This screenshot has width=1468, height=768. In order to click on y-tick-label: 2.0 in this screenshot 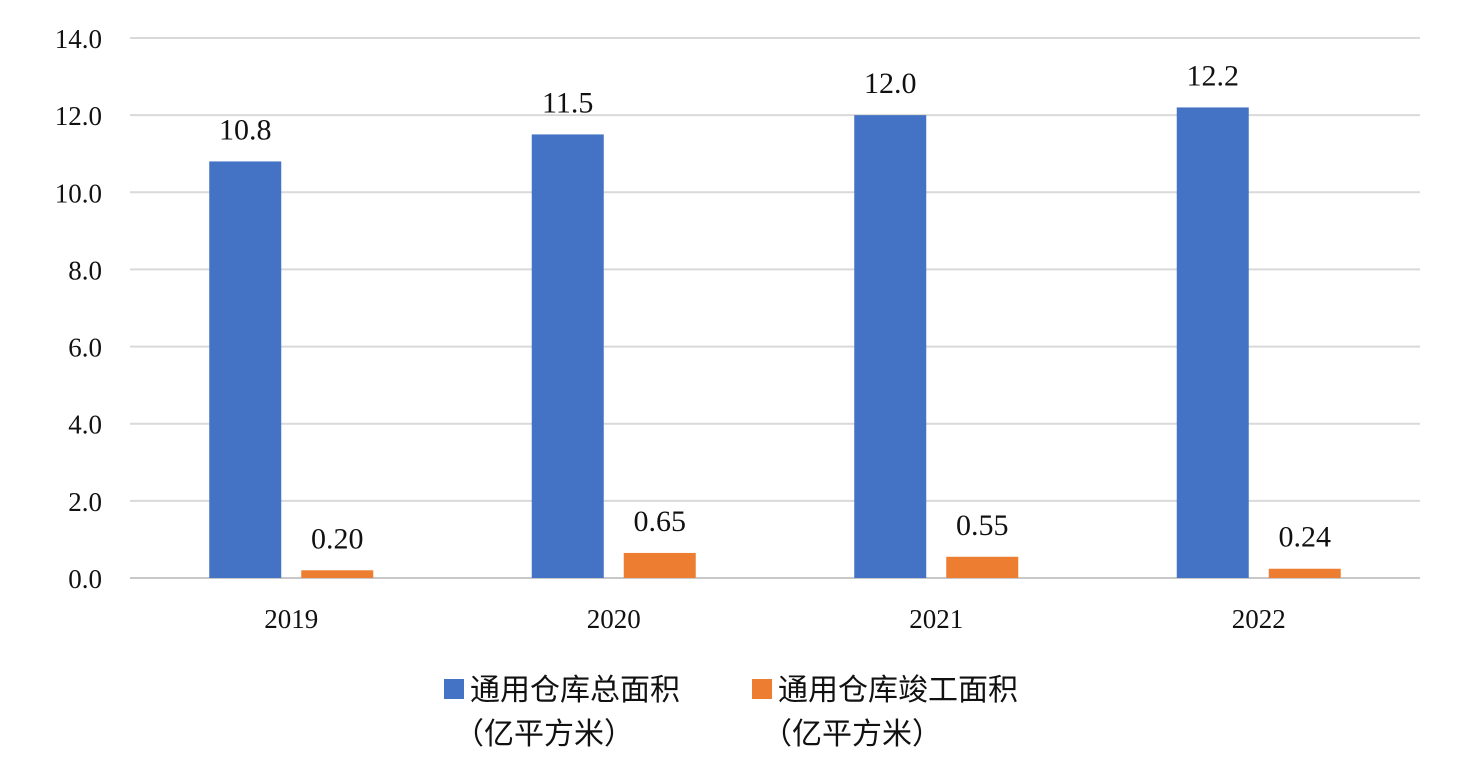, I will do `click(85, 502)`.